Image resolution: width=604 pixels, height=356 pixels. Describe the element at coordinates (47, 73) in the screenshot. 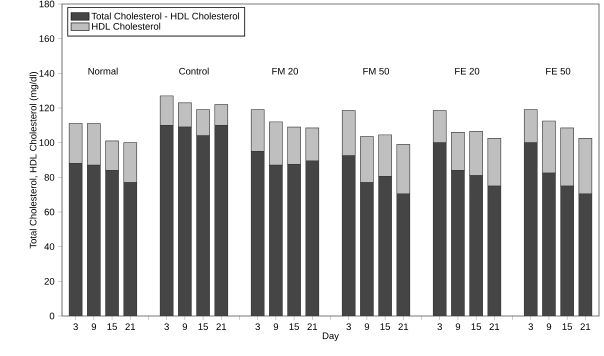

I see `y-tick-label: 140` at that location.